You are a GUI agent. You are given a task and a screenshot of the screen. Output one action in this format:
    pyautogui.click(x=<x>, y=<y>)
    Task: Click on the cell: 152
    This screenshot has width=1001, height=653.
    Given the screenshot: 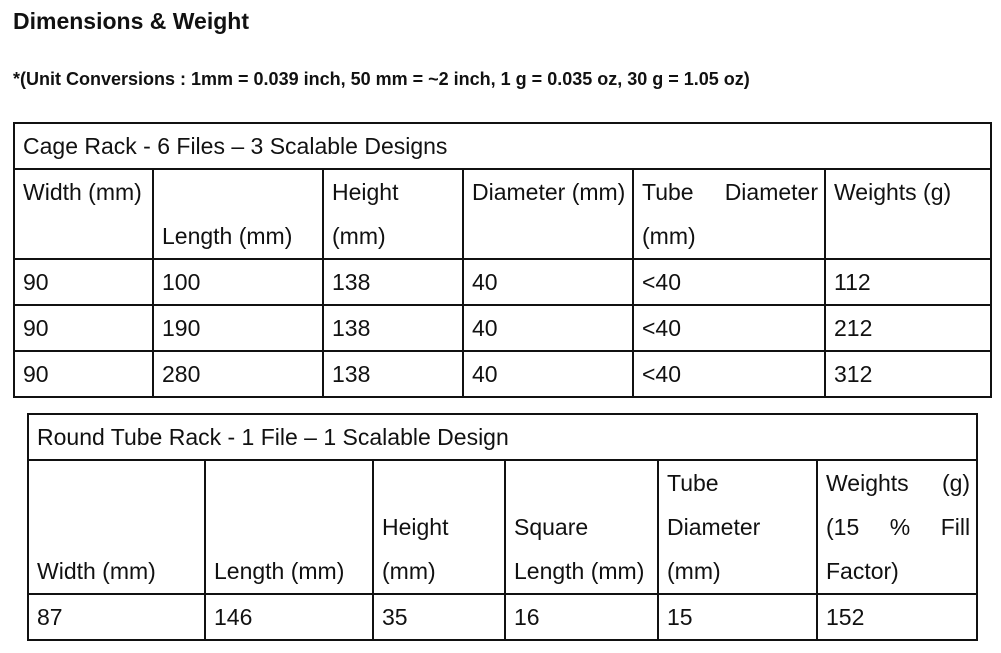 What is the action you would take?
    pyautogui.click(x=897, y=617)
    